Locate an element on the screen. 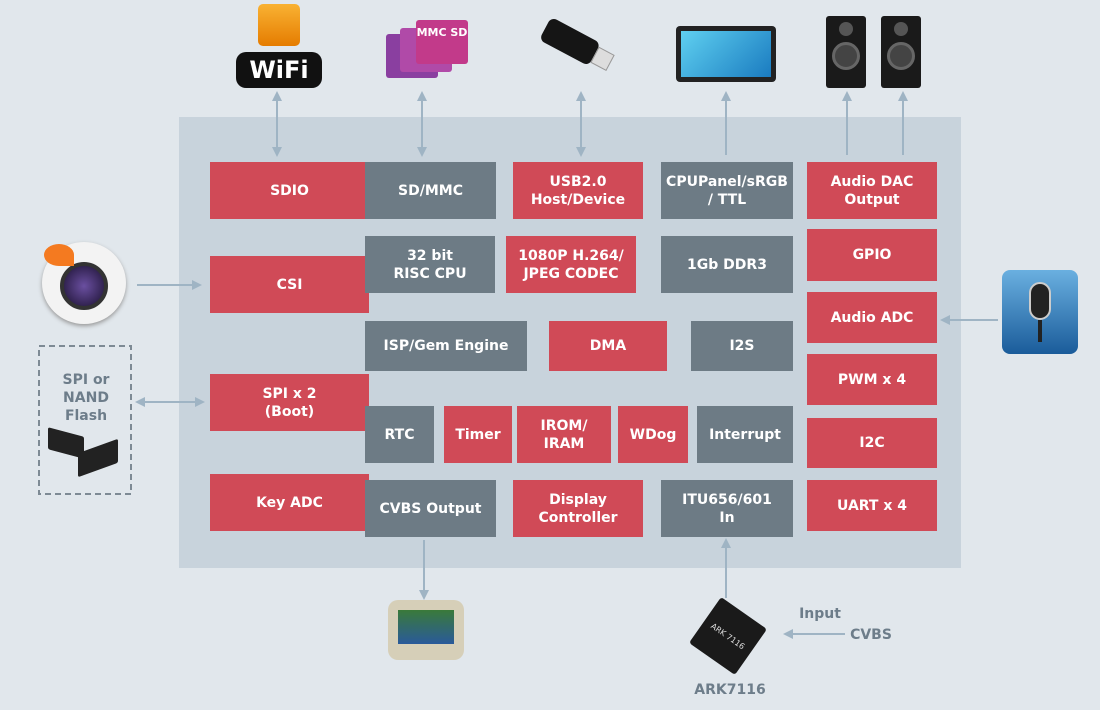 Image resolution: width=1100 pixels, height=710 pixels. block-audio-adc: Audio ADC is located at coordinates (872, 317).